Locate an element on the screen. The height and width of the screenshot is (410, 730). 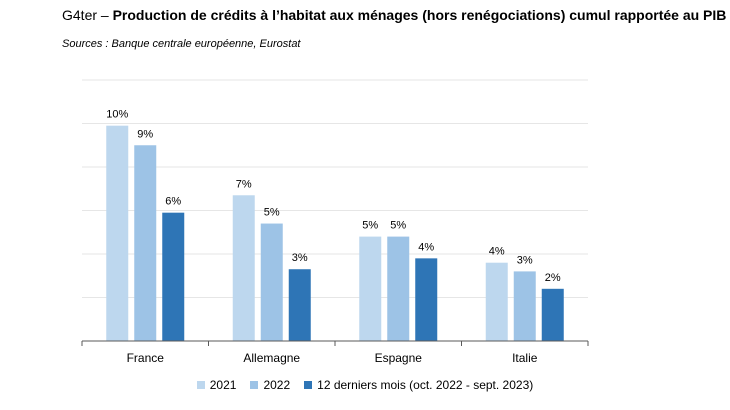
x-tick-label: Allemagne is located at coordinates (271, 358).